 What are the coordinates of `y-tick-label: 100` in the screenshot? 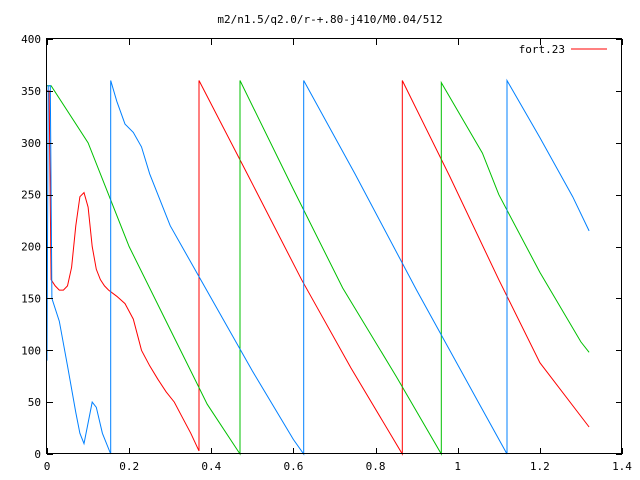 It's located at (31, 350).